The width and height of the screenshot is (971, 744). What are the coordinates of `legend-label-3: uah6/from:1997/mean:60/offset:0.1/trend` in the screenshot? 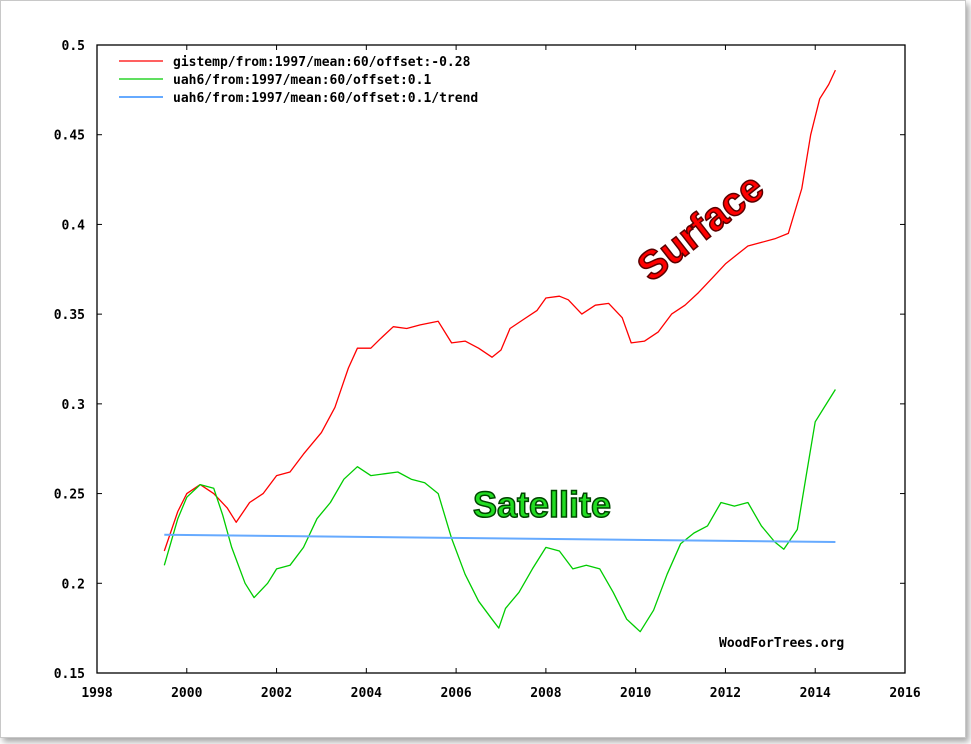 It's located at (325, 98).